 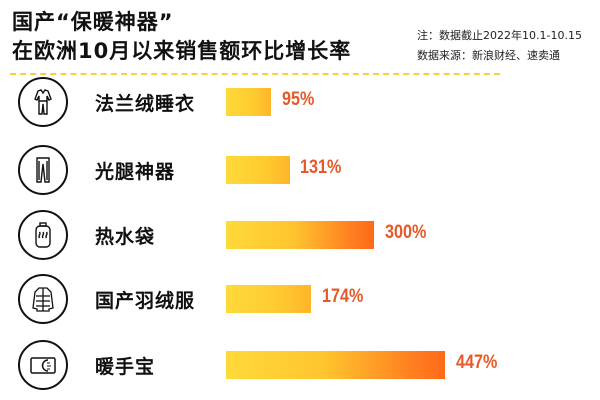 What do you see at coordinates (43, 365) in the screenshot?
I see `hand-warmer-icon` at bounding box center [43, 365].